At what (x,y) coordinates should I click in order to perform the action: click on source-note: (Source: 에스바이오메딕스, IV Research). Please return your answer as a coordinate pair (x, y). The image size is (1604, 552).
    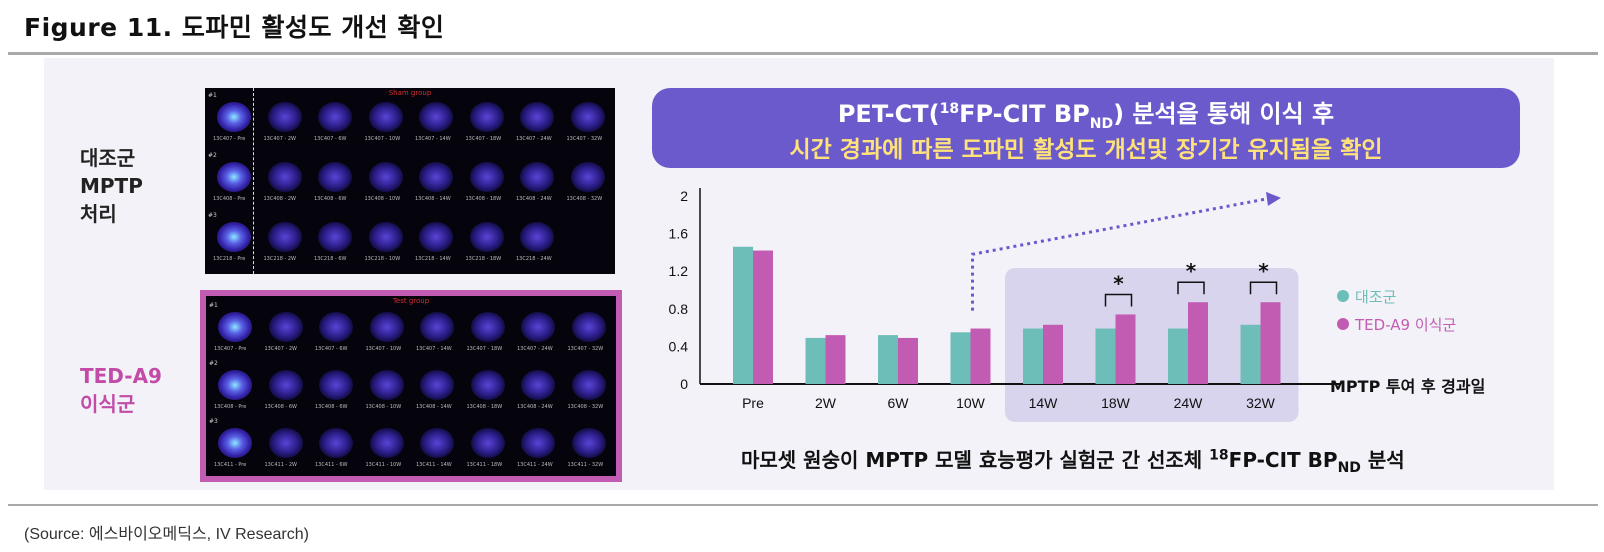
    Looking at the image, I should click on (166, 534).